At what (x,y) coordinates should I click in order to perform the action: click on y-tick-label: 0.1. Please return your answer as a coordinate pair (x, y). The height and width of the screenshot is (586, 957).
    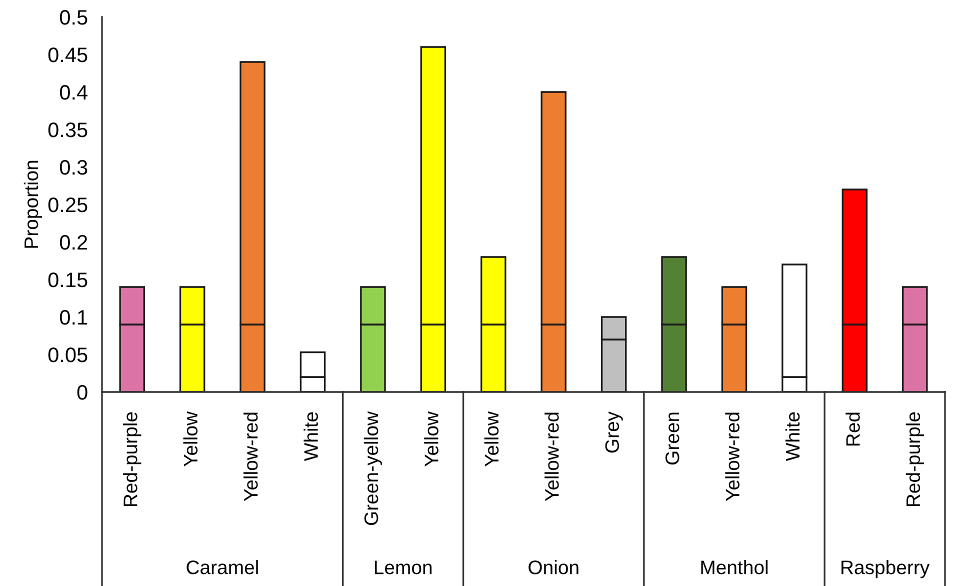
    Looking at the image, I should click on (74, 317).